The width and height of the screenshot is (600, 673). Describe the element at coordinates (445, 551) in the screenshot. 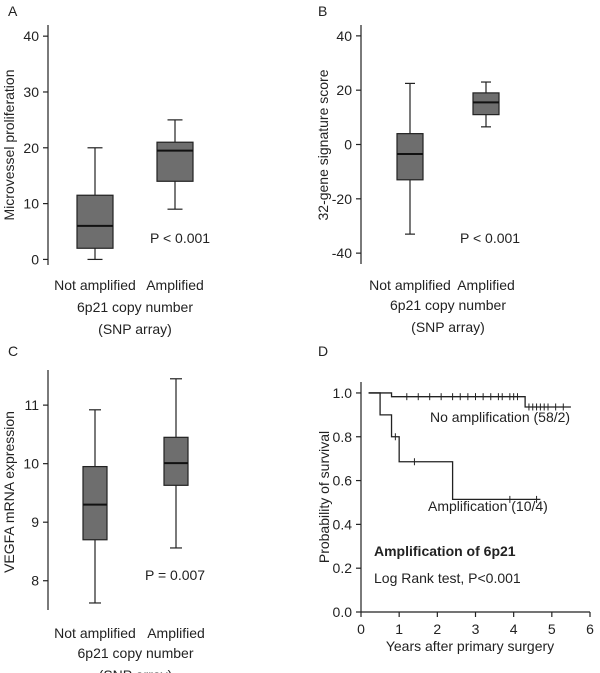

I see `annotation-title: Amplification of 6p21` at that location.